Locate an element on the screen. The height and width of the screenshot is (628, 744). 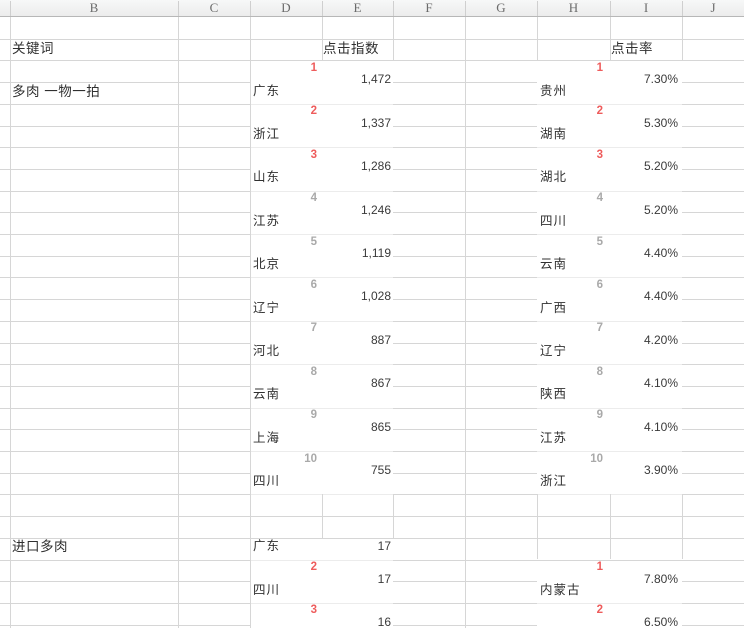
value-cell: 887 is located at coordinates (380, 339).